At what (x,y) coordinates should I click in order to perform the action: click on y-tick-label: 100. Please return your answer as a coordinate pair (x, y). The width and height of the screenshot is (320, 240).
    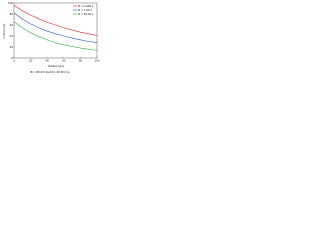
    Looking at the image, I should click on (10, 3).